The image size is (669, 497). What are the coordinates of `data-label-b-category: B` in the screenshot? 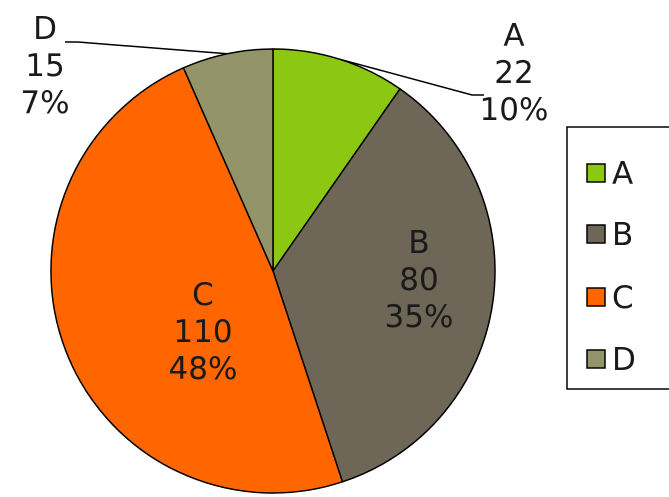 It's located at (418, 243).